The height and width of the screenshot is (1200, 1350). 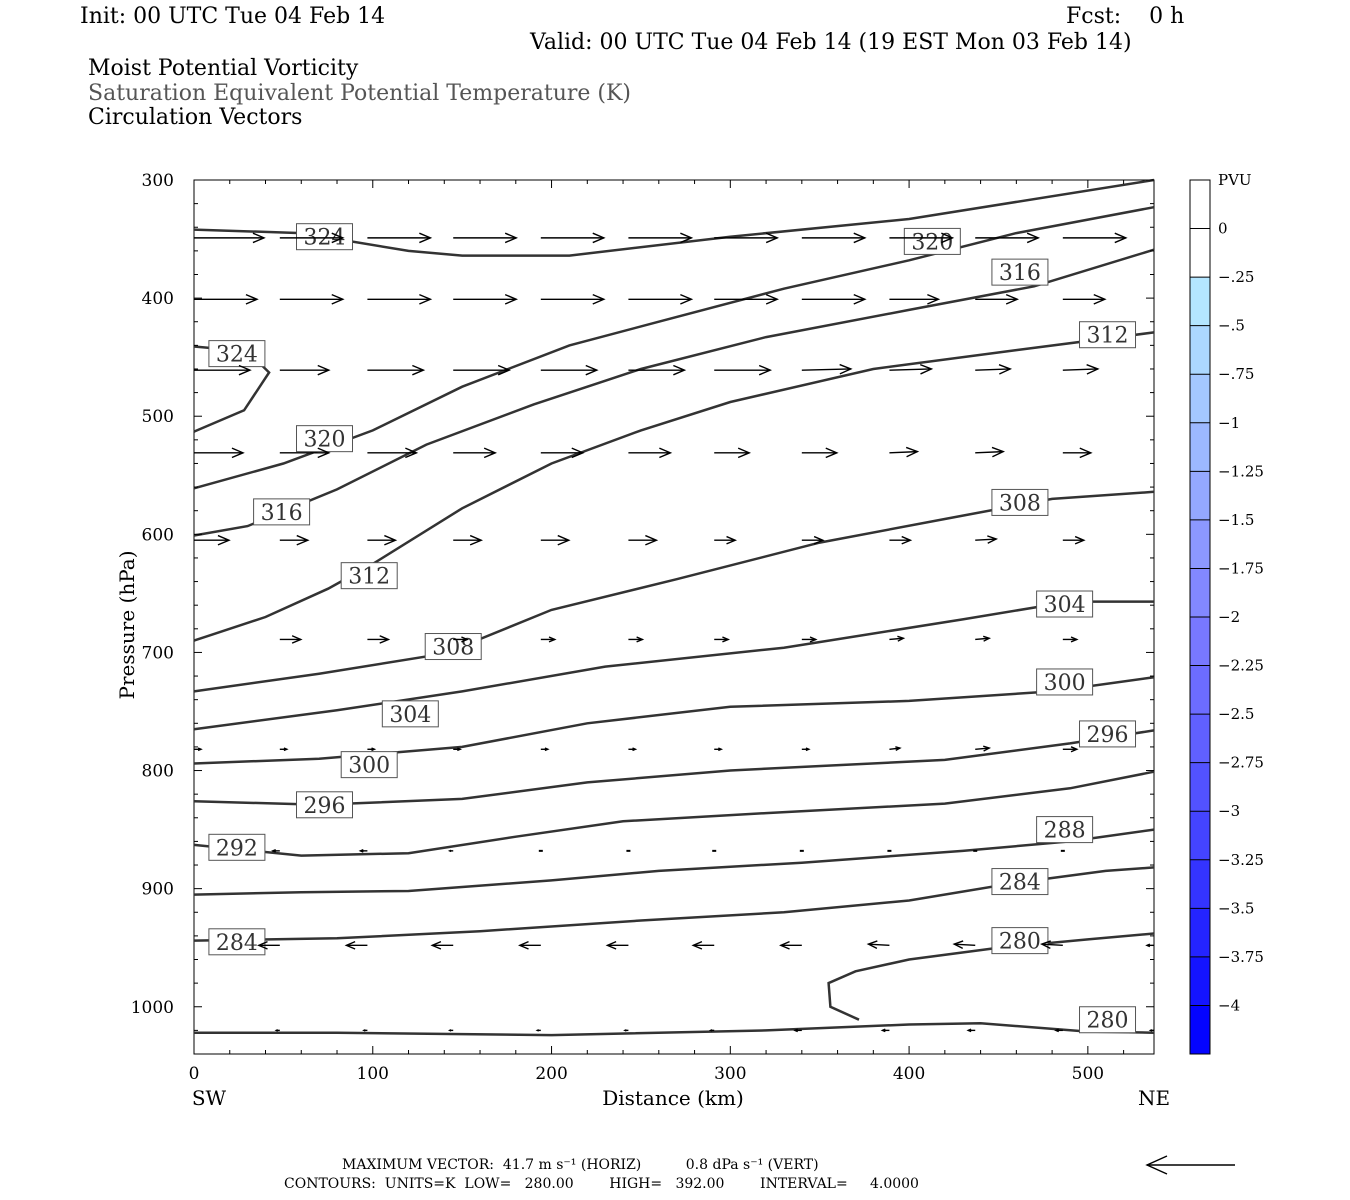 I want to click on x-tick-label: 300, so click(x=730, y=1074).